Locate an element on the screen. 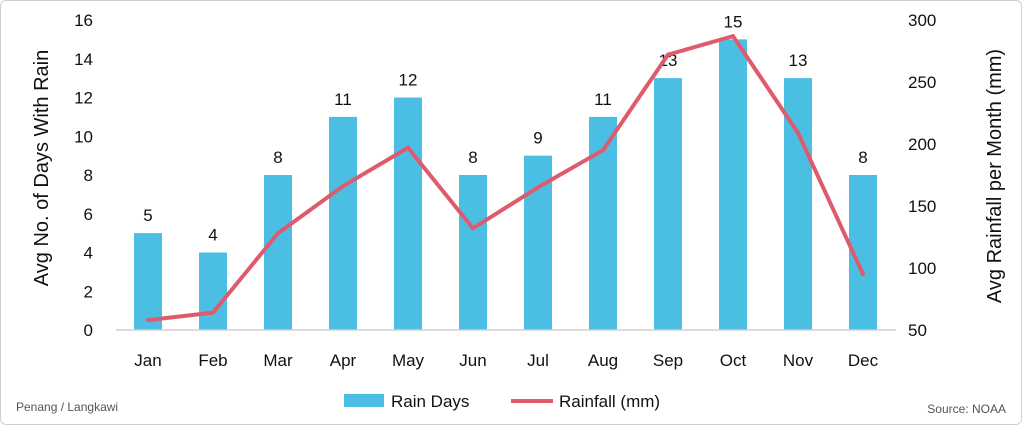  x-tick-label: May is located at coordinates (408, 360).